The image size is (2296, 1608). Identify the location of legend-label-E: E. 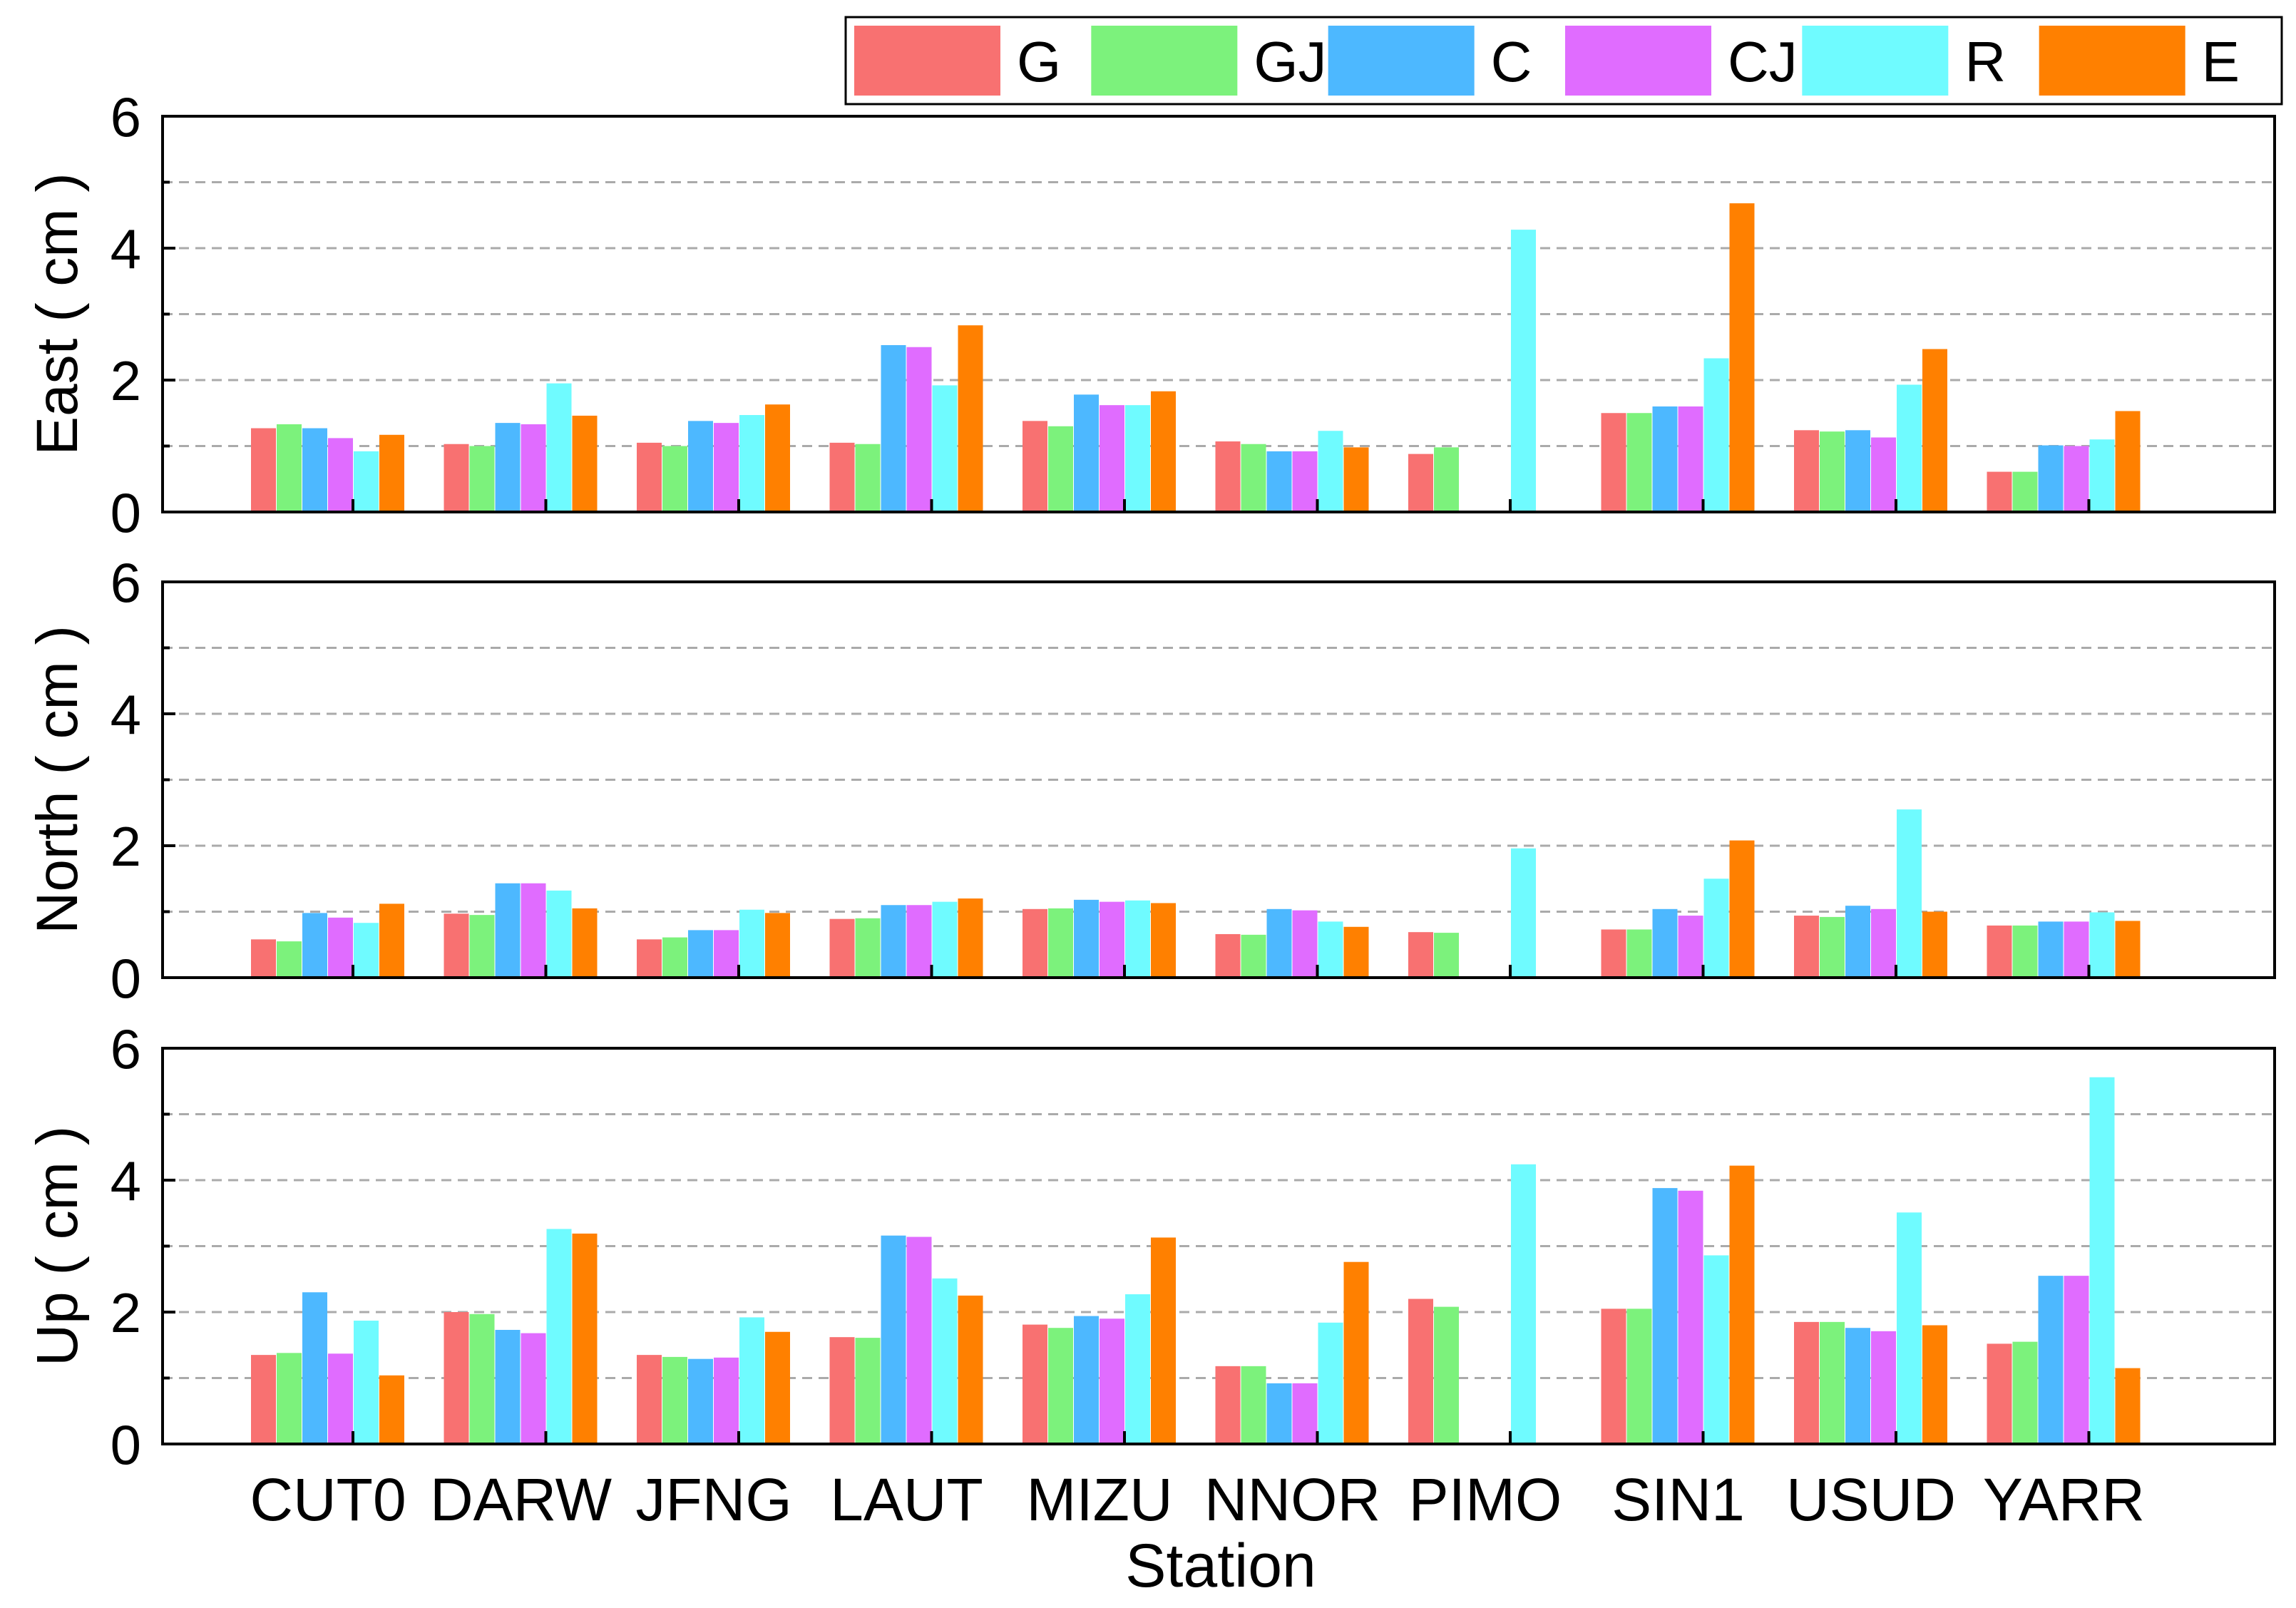
(2221, 61).